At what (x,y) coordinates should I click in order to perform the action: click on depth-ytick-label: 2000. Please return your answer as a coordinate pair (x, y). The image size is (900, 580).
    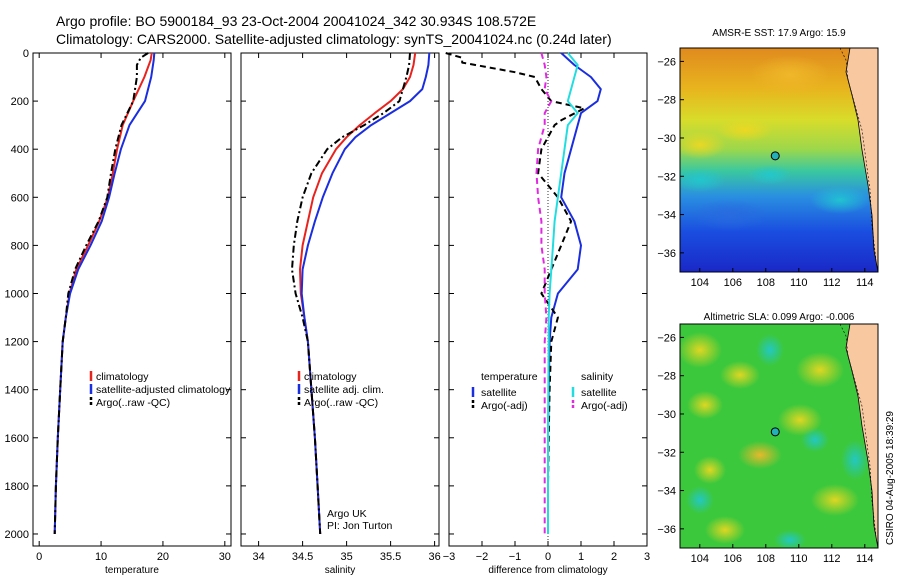
    Looking at the image, I should click on (17, 535).